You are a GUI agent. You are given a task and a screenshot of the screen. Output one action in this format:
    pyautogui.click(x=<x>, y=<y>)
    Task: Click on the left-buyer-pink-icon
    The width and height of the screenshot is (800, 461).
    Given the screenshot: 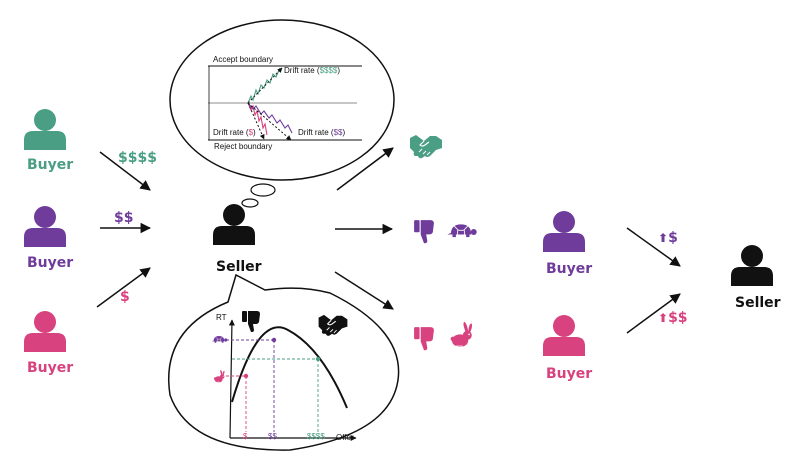 What is the action you would take?
    pyautogui.click(x=45, y=331)
    